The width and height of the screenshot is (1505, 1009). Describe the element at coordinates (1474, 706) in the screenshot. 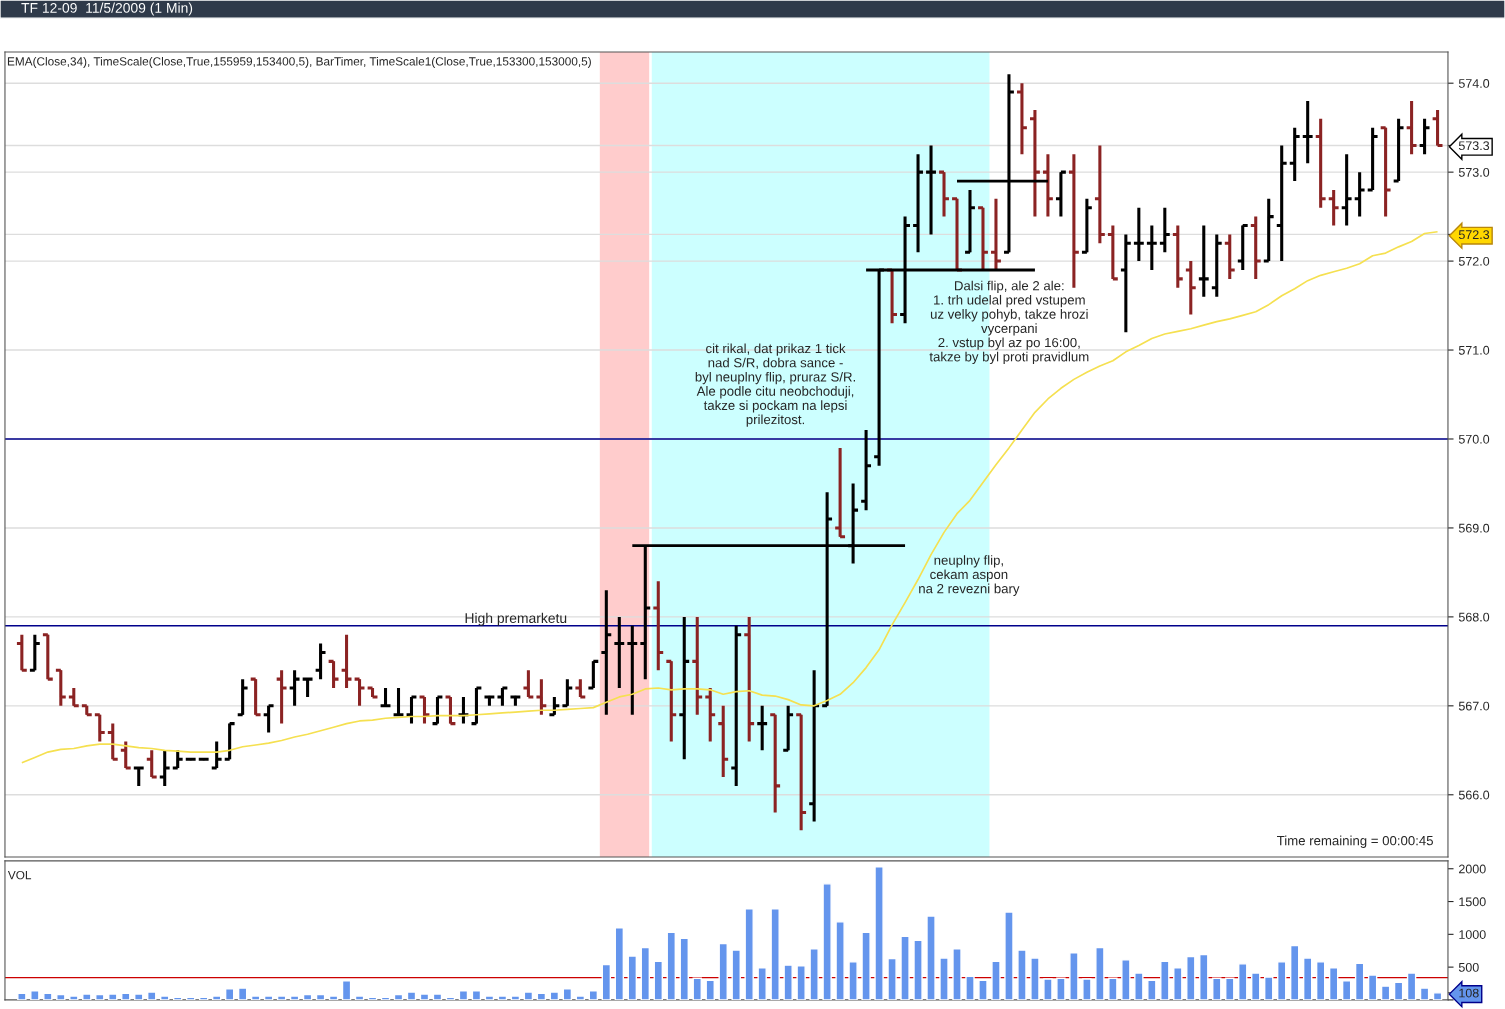

I see `y-tick-label: 567.0` at that location.